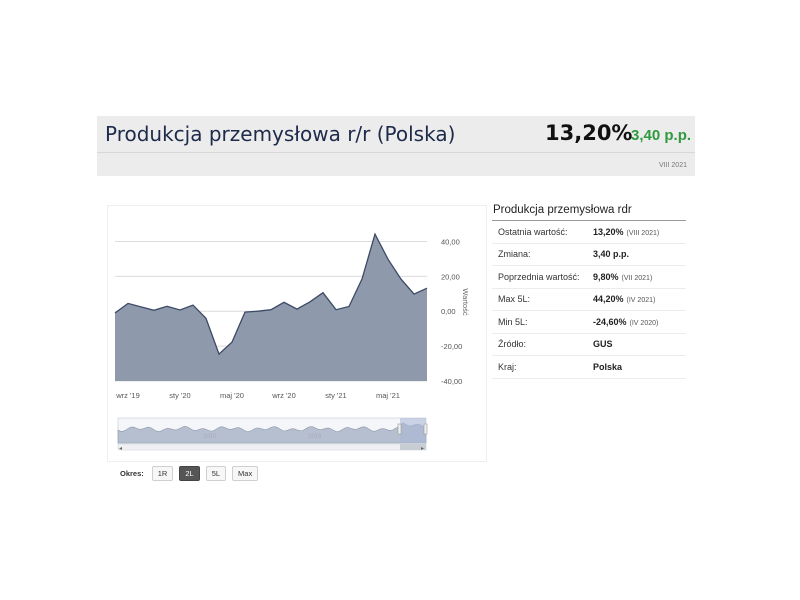 The width and height of the screenshot is (800, 600). I want to click on x-tick-label: wrz '19, so click(127, 395).